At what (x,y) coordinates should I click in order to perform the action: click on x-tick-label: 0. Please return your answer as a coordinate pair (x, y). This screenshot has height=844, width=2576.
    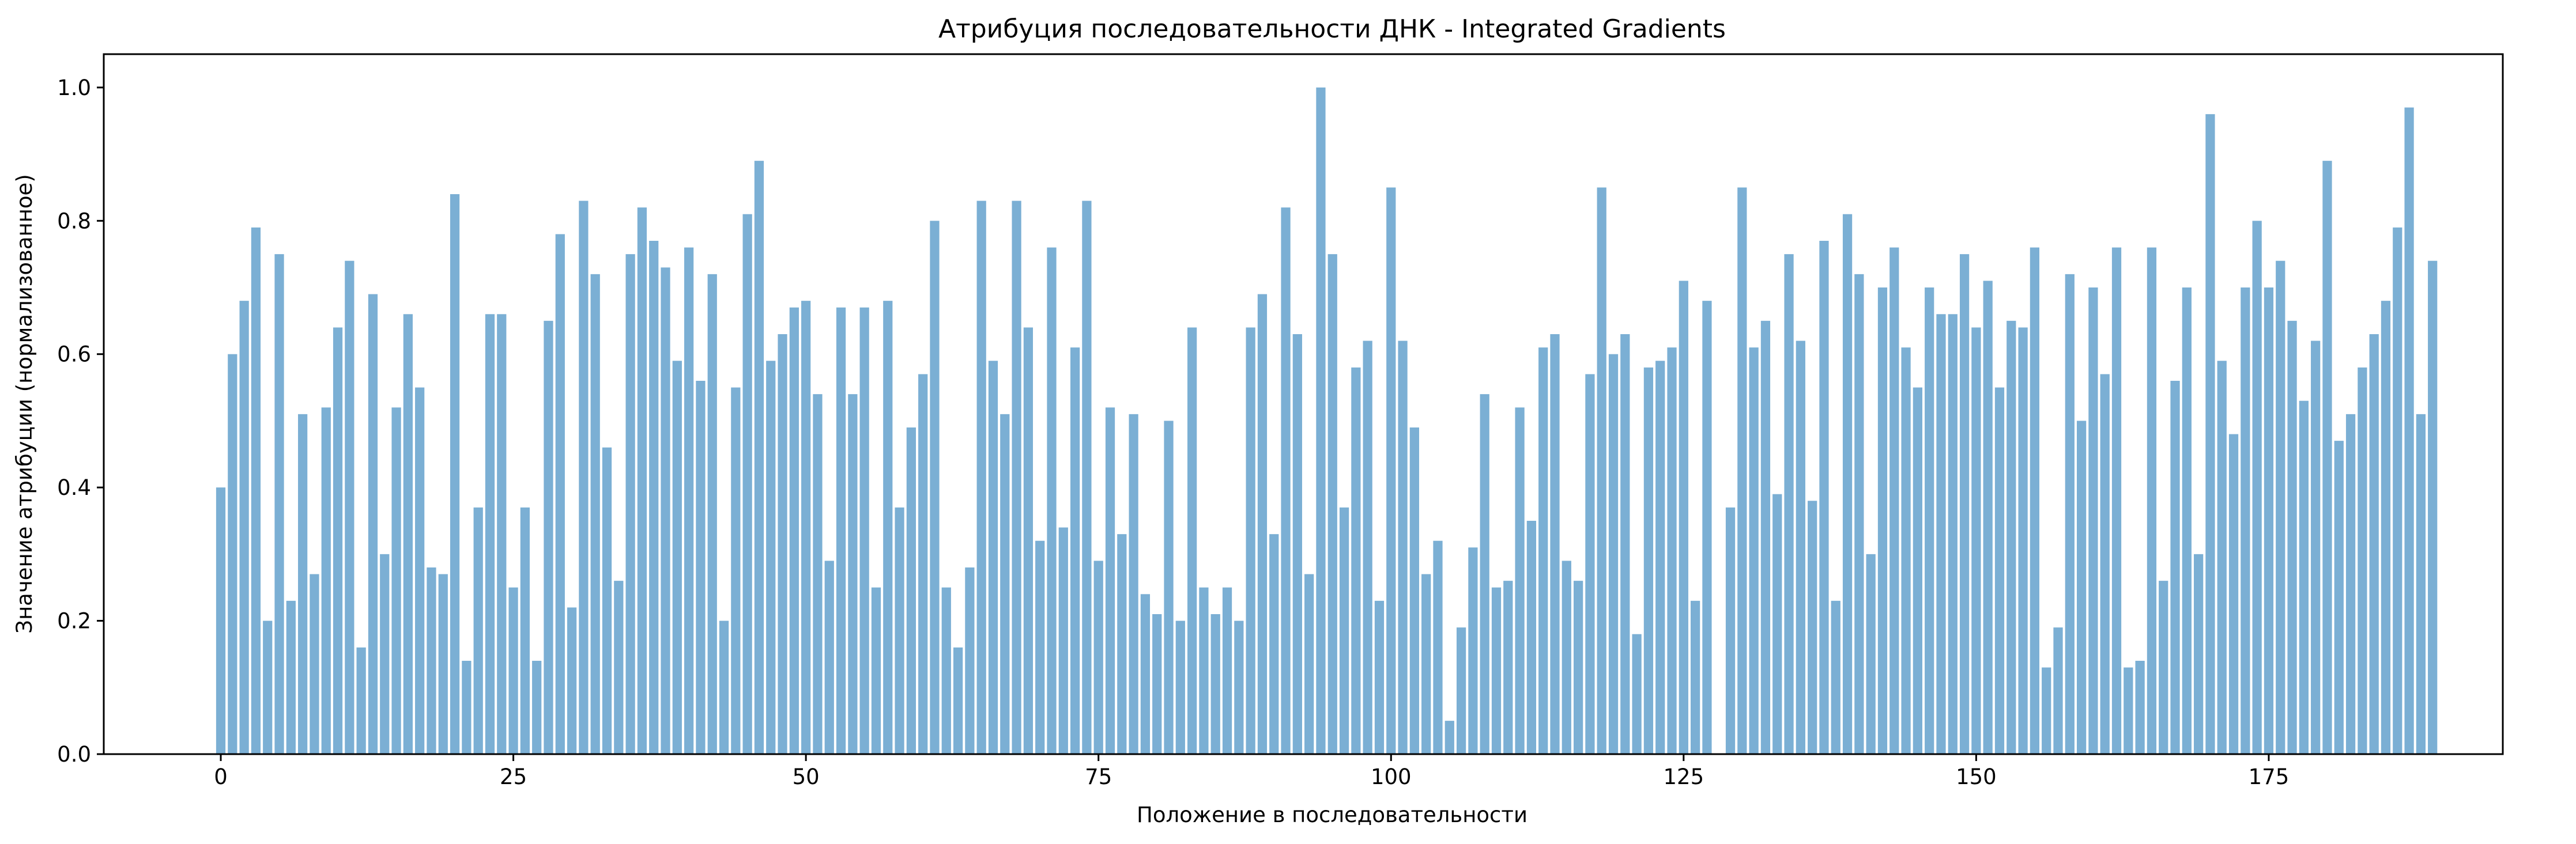
    Looking at the image, I should click on (221, 776).